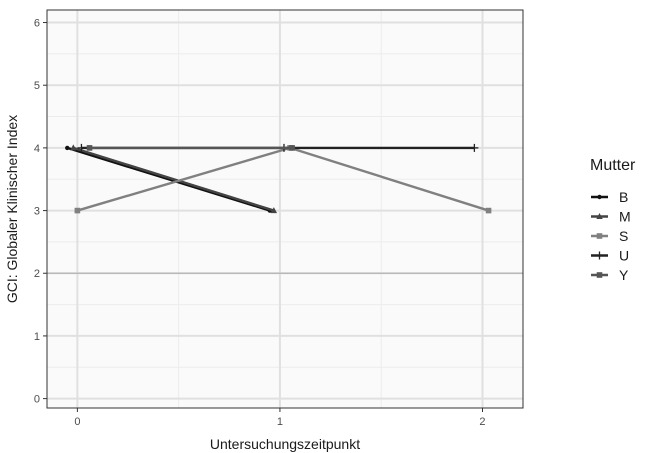 The width and height of the screenshot is (649, 453). What do you see at coordinates (609, 236) in the screenshot?
I see `legend-item-S: S` at bounding box center [609, 236].